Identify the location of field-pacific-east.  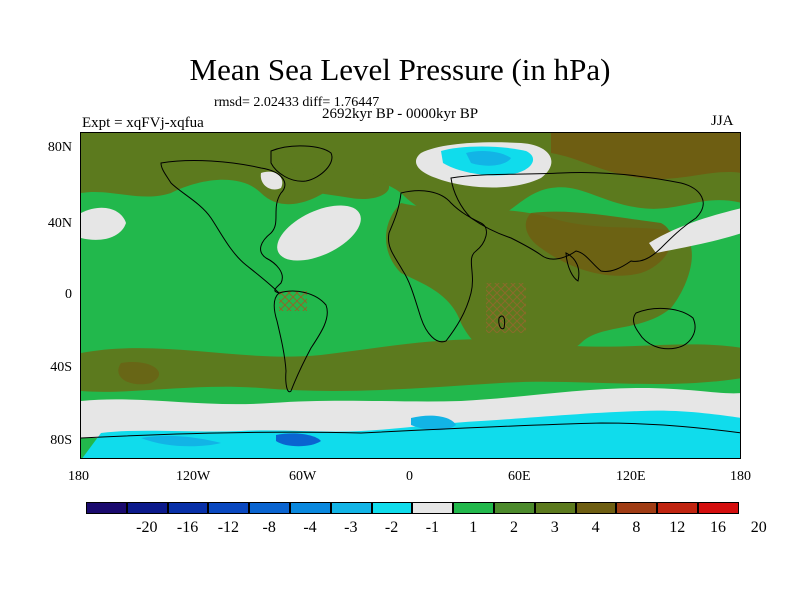
(694, 230).